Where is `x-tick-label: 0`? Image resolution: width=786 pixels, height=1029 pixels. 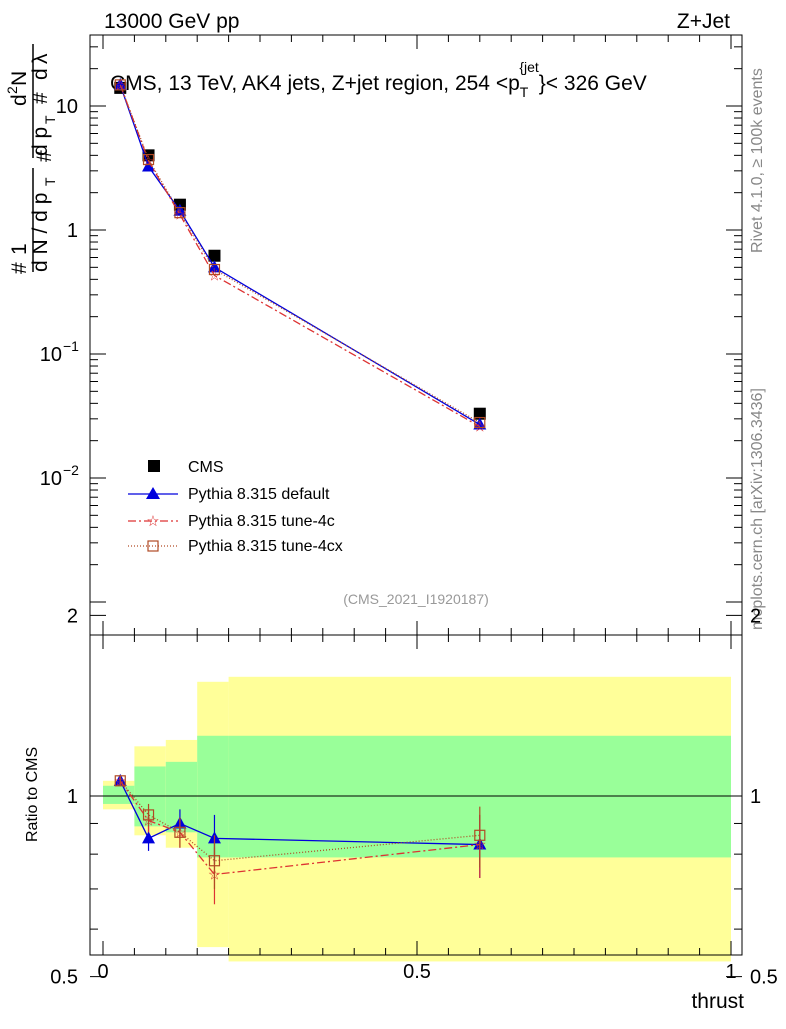
x-tick-label: 0 is located at coordinates (102, 972).